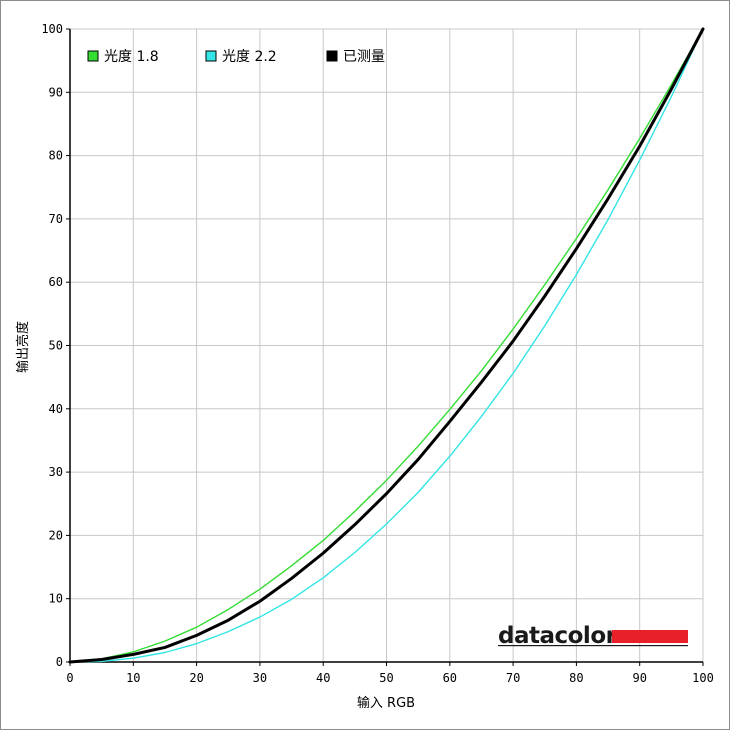  Describe the element at coordinates (133, 678) in the screenshot. I see `x-tick-label: 10` at that location.